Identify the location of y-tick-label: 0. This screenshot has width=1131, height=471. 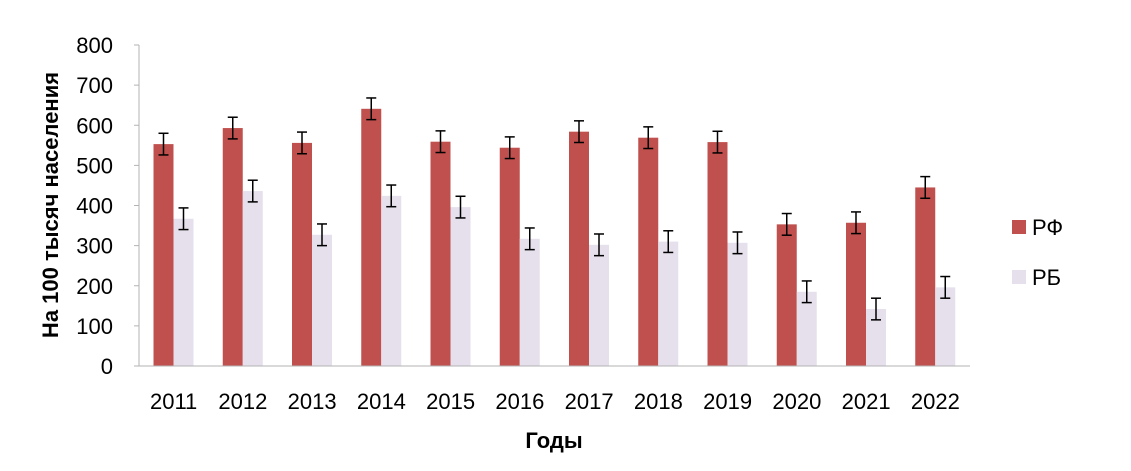
(107, 366).